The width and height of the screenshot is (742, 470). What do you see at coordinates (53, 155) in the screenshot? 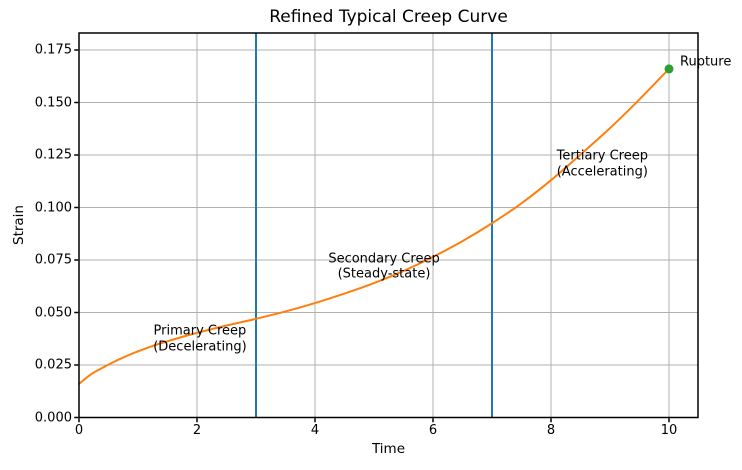
I see `y-tick-label: 0.125` at bounding box center [53, 155].